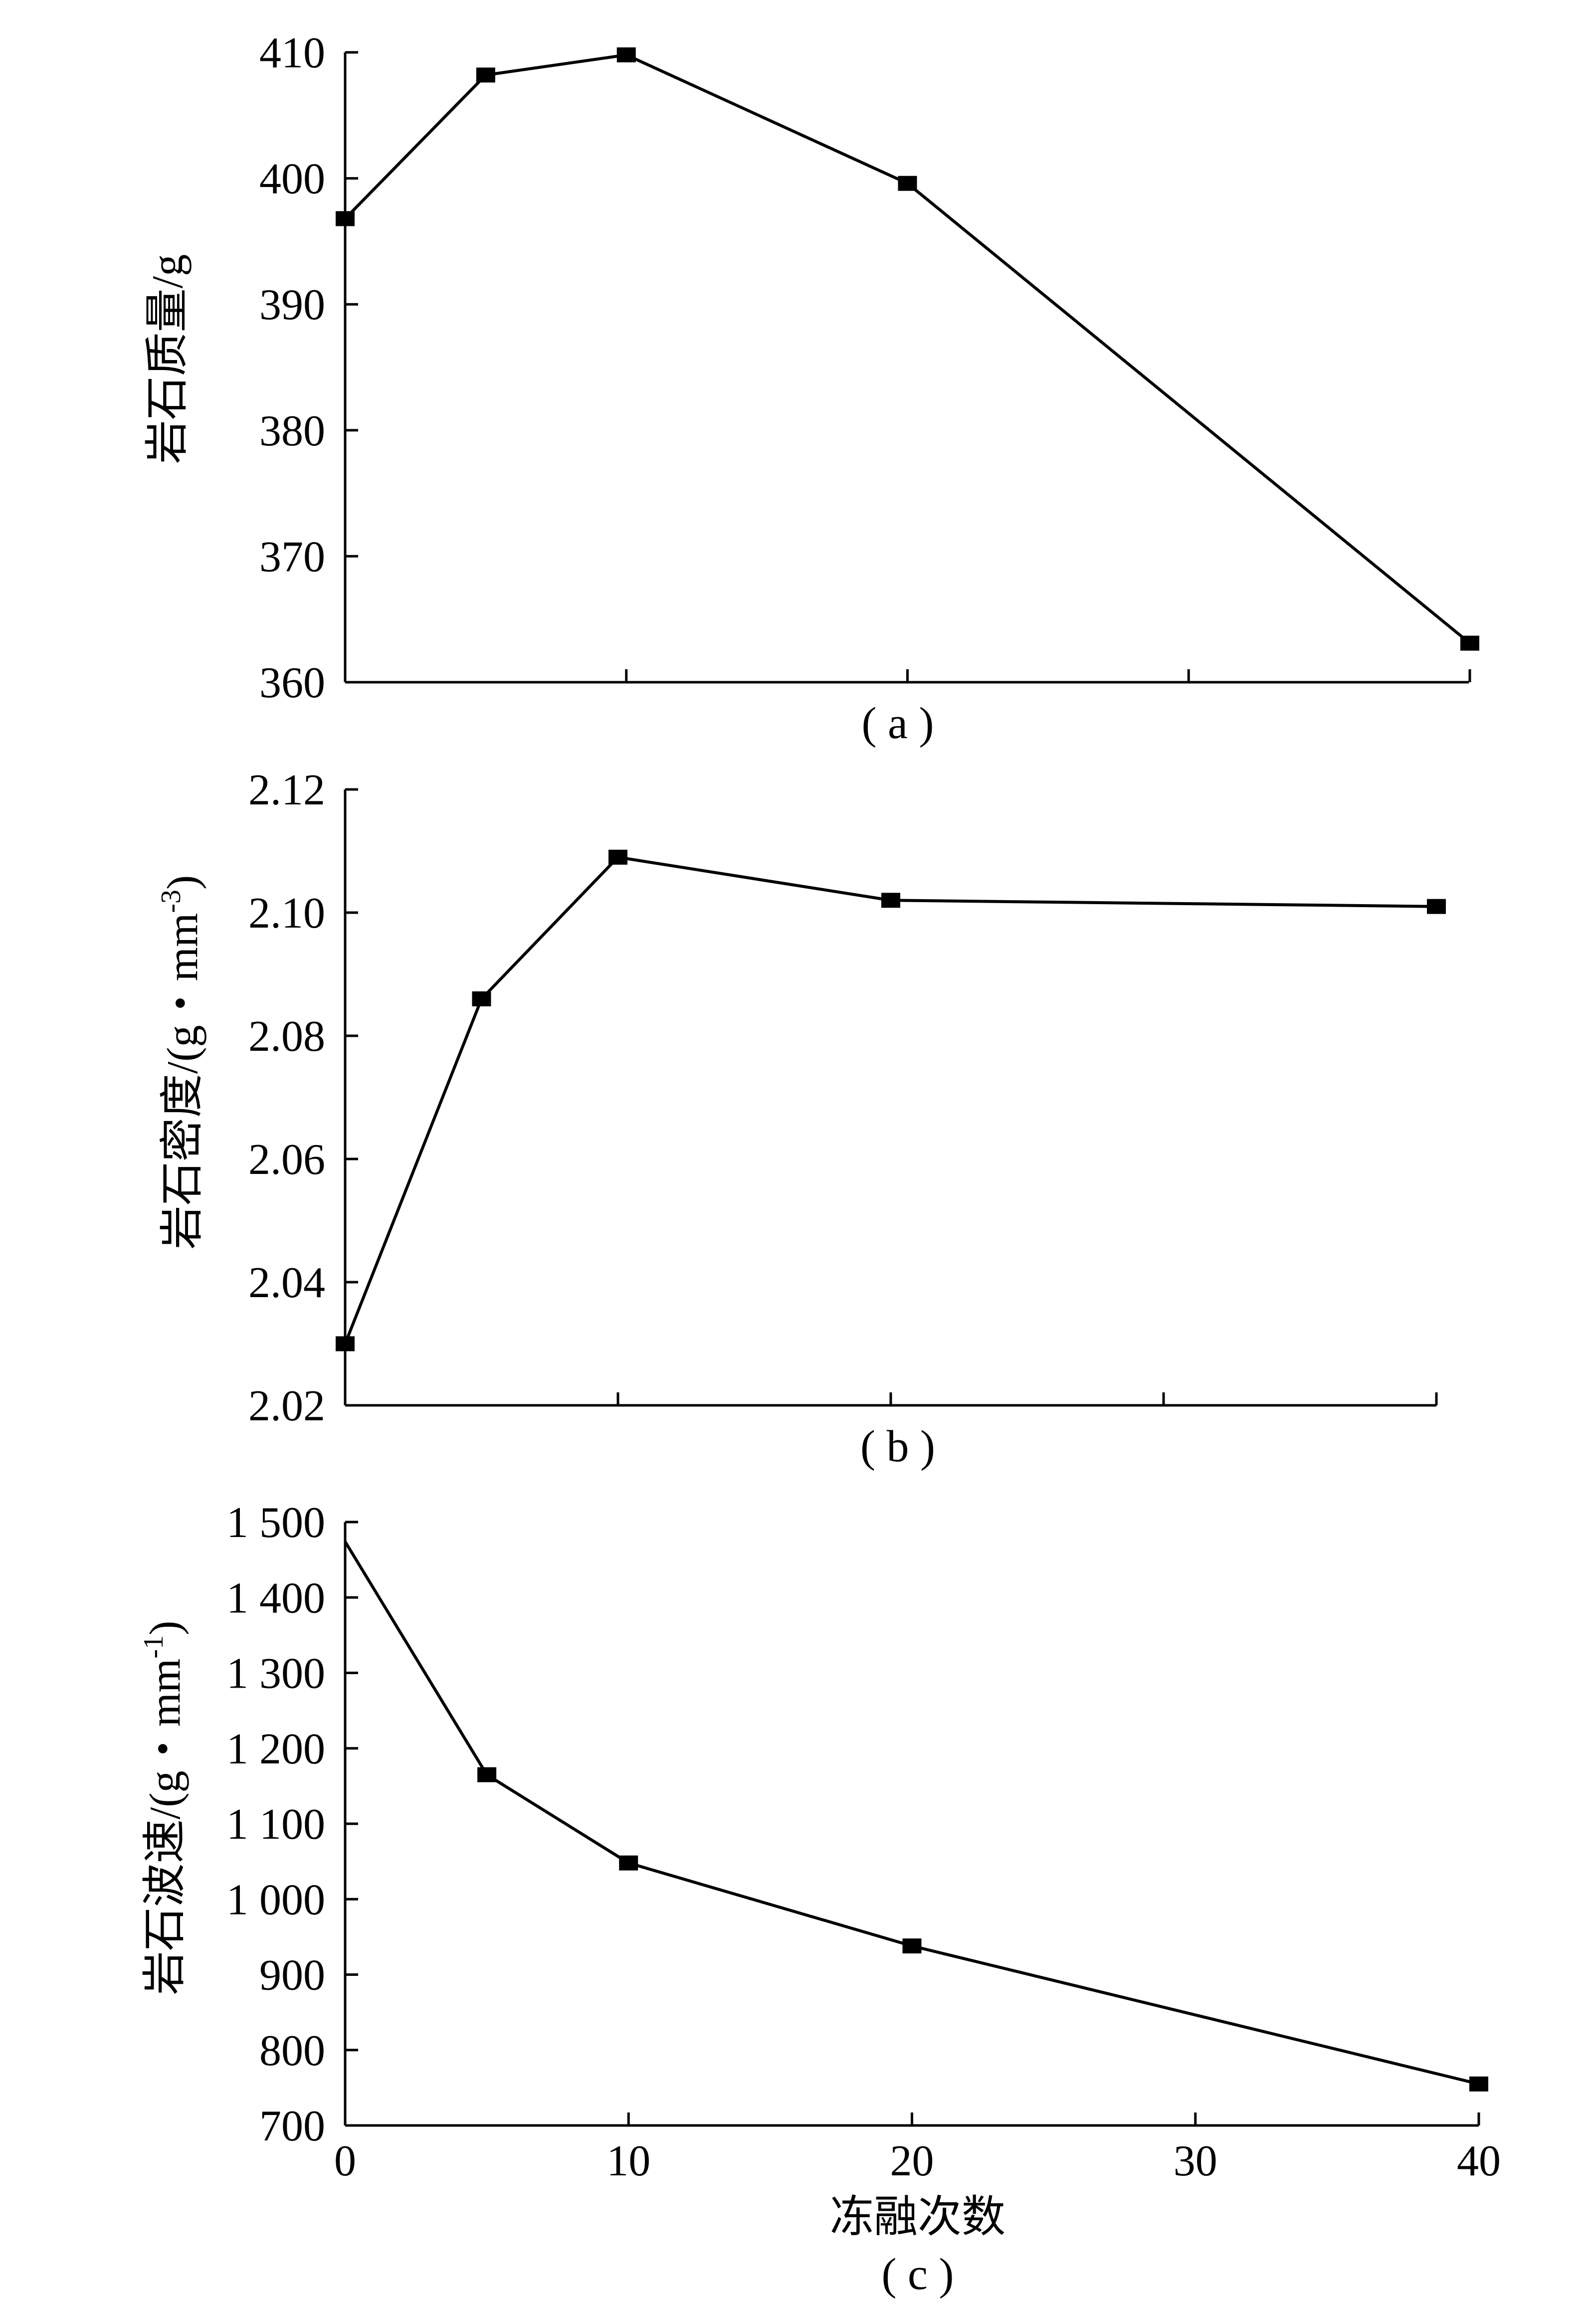 Image resolution: width=1596 pixels, height=2304 pixels. Describe the element at coordinates (171, 902) in the screenshot. I see `y-axis-title-b-sup: -3` at that location.